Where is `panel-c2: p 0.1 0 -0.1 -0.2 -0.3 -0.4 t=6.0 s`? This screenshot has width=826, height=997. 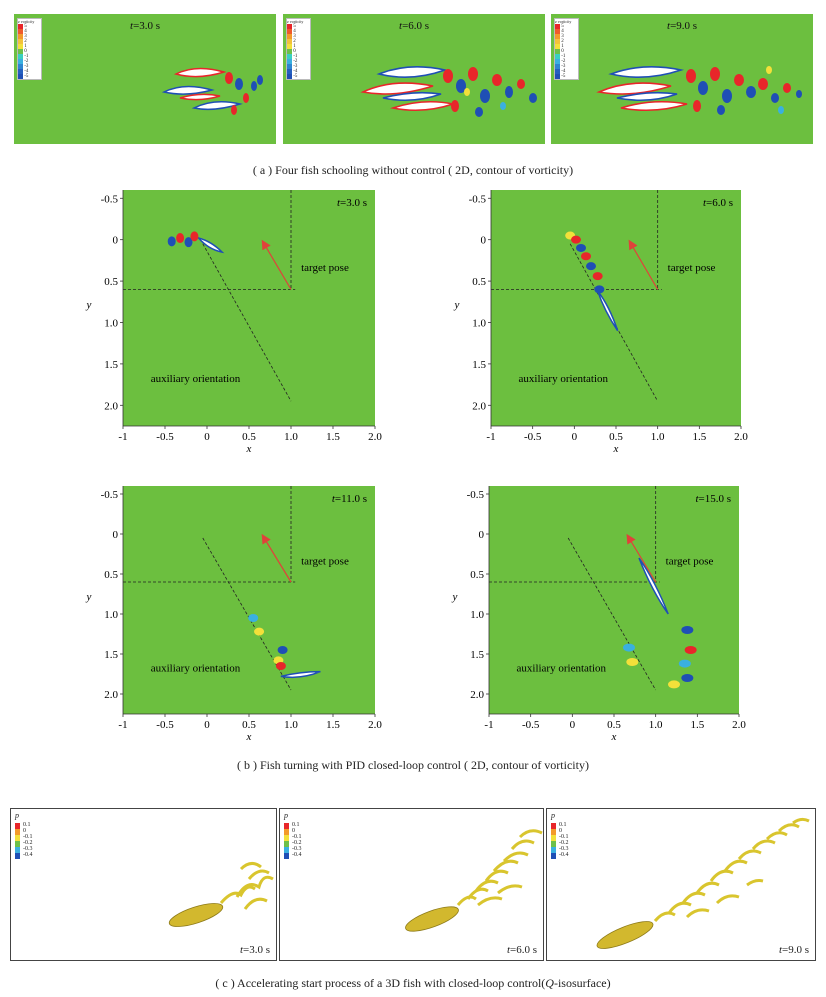 panel-c2: p 0.1 0 -0.1 -0.2 -0.3 -0.4 t=6.0 s is located at coordinates (411, 884).